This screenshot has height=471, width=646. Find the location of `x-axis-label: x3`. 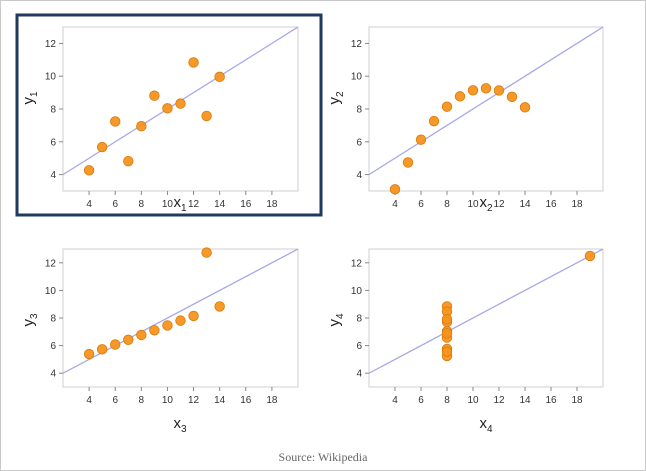

x-axis-label: x3 is located at coordinates (180, 425).